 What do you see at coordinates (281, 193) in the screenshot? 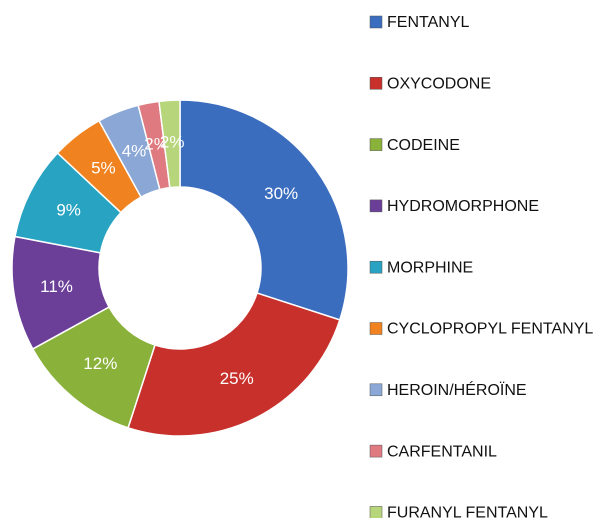
I see `slice-label: 30%` at bounding box center [281, 193].